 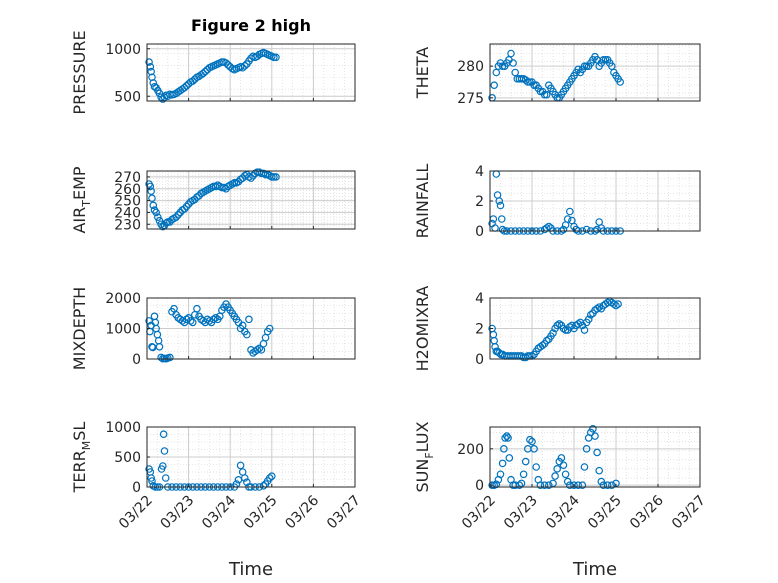 I want to click on y-tick-label: 260, so click(x=127, y=190).